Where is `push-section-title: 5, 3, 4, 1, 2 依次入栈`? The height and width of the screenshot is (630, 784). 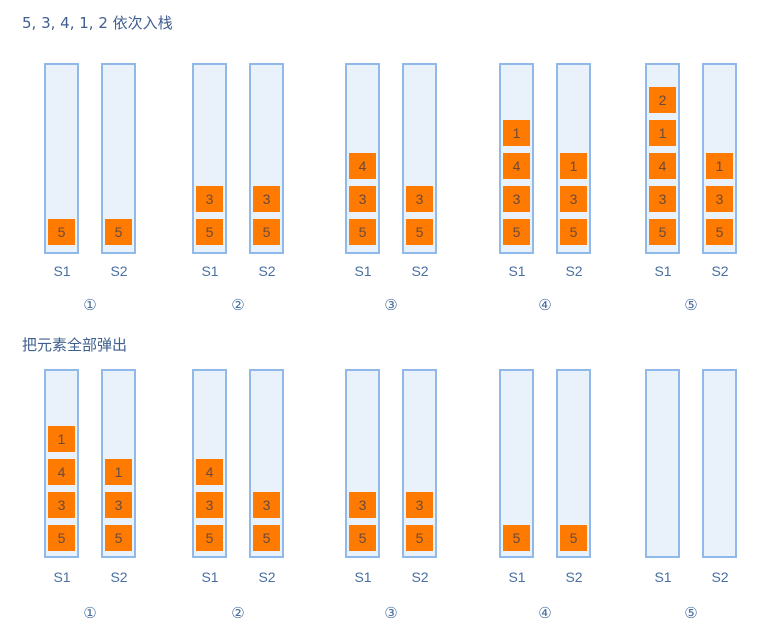
push-section-title: 5, 3, 4, 1, 2 依次入栈 is located at coordinates (97, 23).